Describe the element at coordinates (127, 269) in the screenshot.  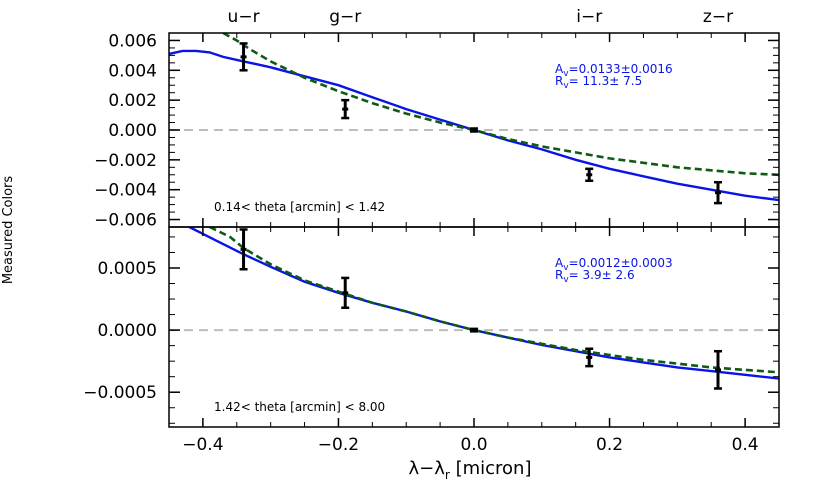
I see `y-tick-label: 0.0005` at that location.